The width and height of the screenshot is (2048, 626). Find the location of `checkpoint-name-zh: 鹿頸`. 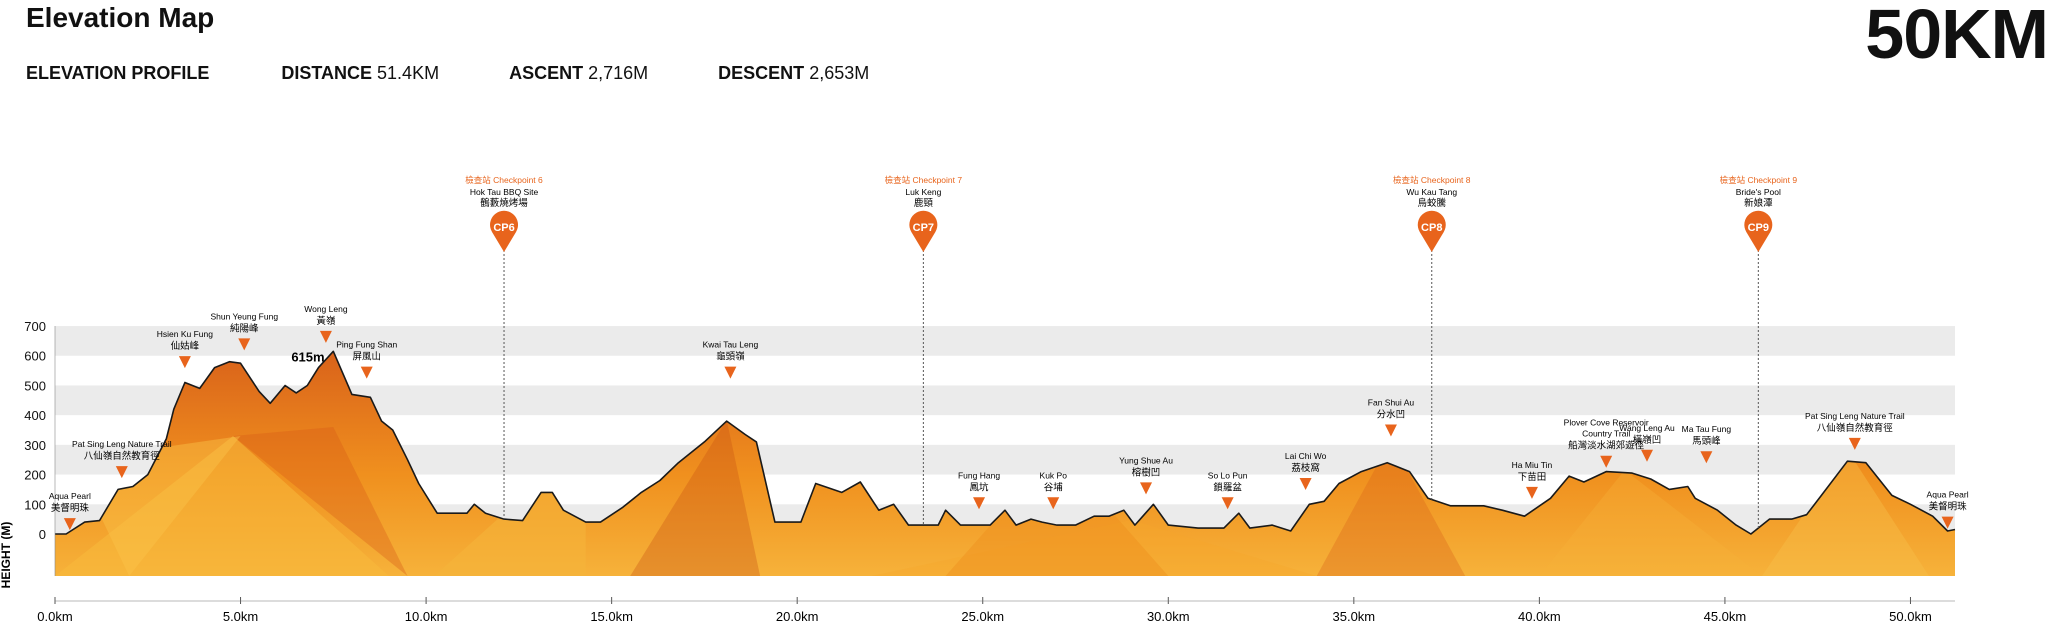

checkpoint-name-zh: 鹿頸 is located at coordinates (924, 203).